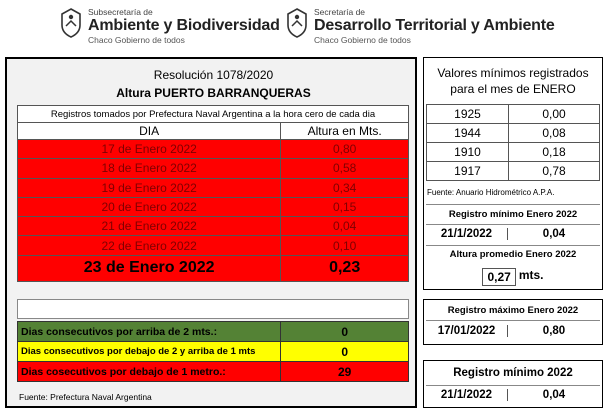 Image resolution: width=610 pixels, height=413 pixels. I want to click on logo-left-big: Ambiente y Biodiversidad, so click(184, 25).